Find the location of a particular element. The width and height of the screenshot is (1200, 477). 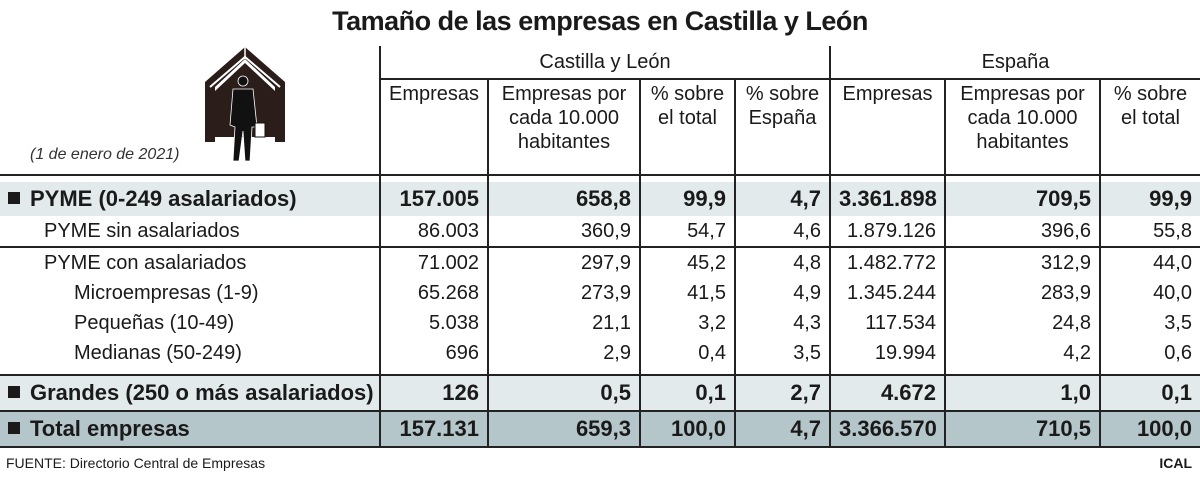

table-cell: 5.038 is located at coordinates (433, 323).